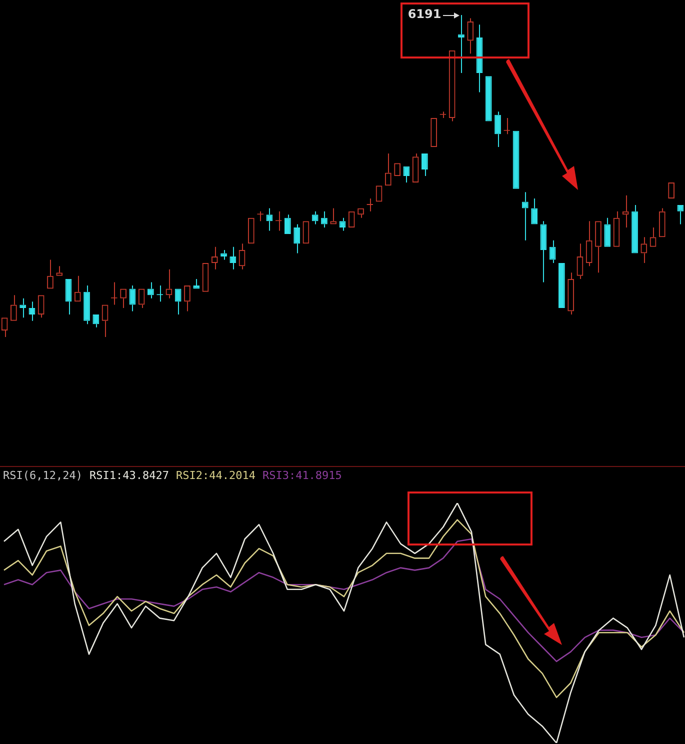  Describe the element at coordinates (216, 475) in the screenshot. I see `text: RSI2:44.2014` at that location.